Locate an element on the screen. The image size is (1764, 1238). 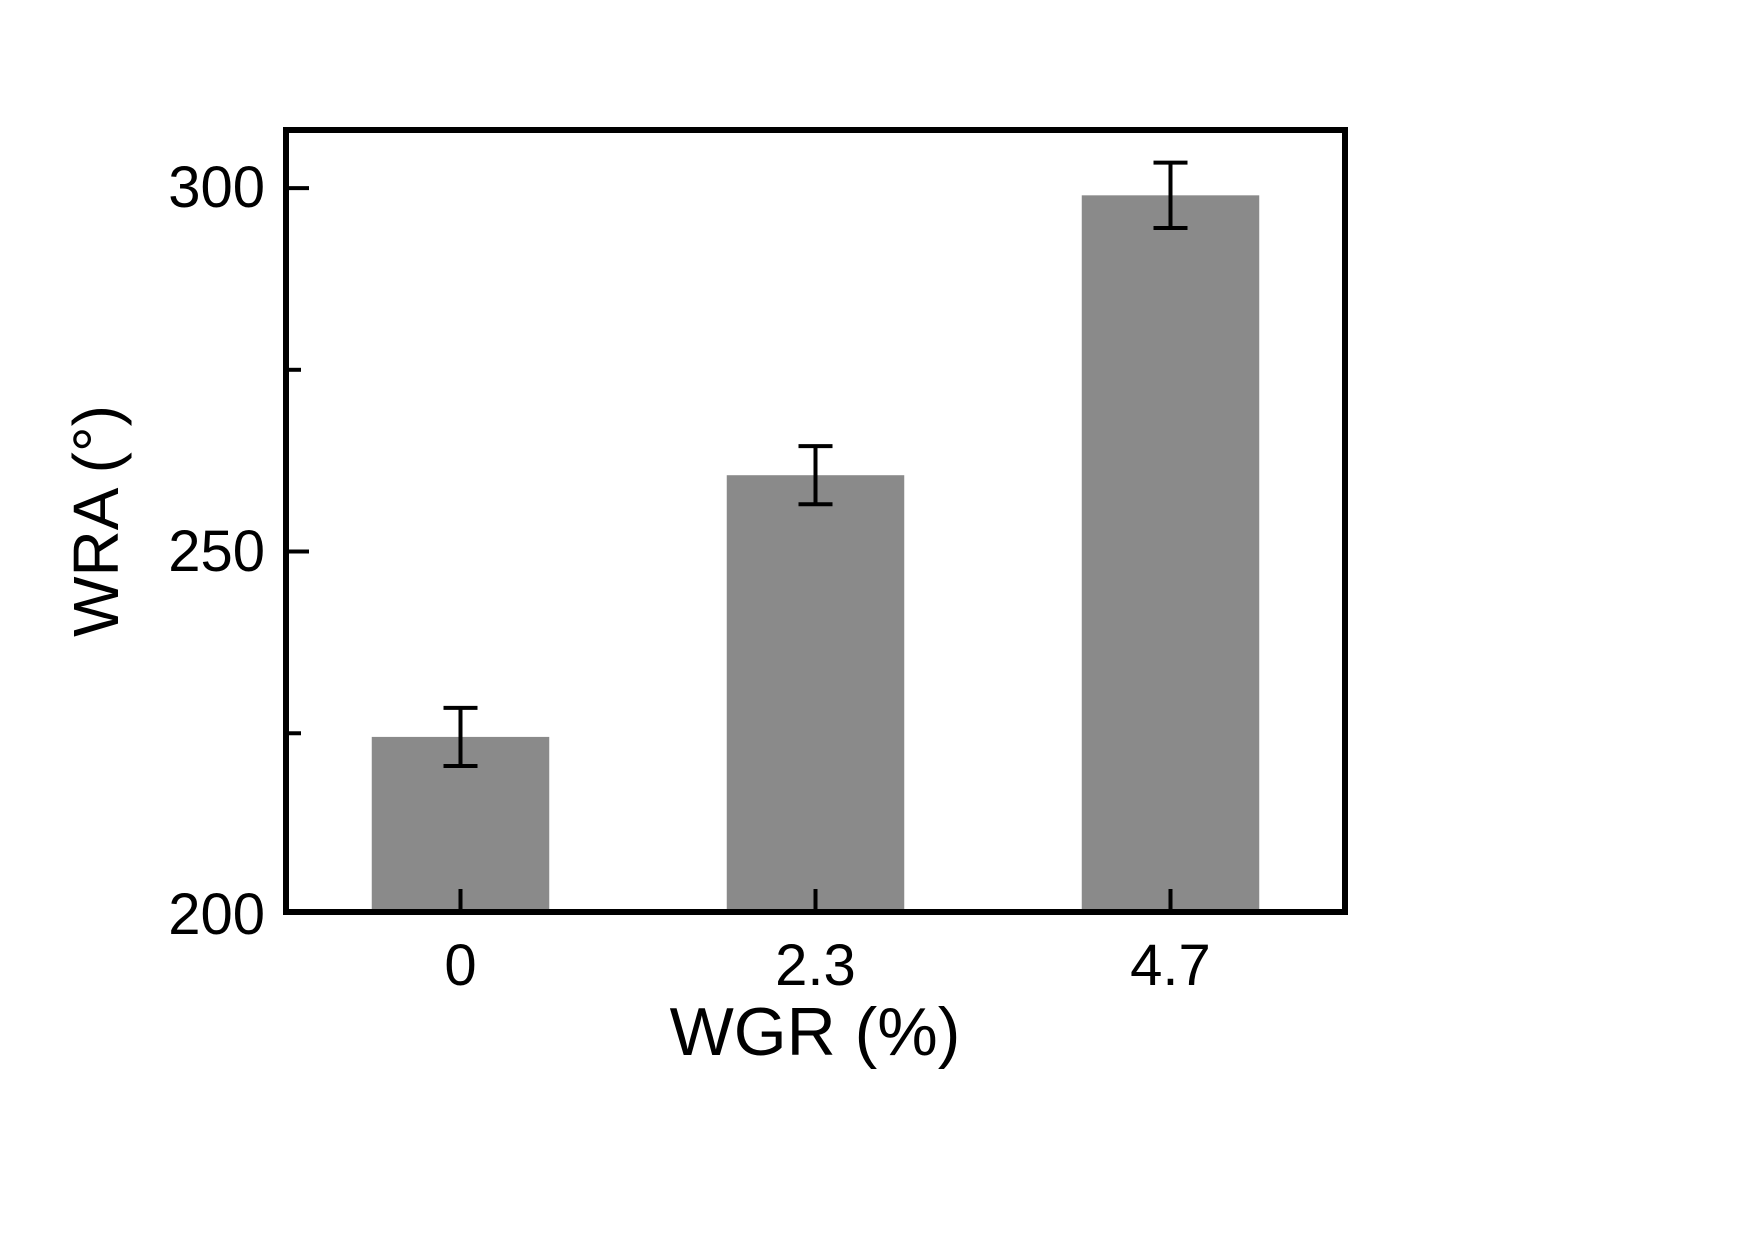
bar-4.7 is located at coordinates (1170, 555).